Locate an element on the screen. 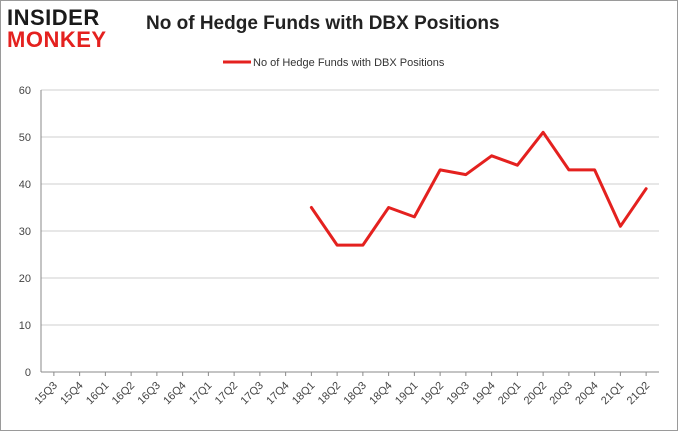 The image size is (678, 431). x-tick-label: 18Q4 is located at coordinates (381, 394).